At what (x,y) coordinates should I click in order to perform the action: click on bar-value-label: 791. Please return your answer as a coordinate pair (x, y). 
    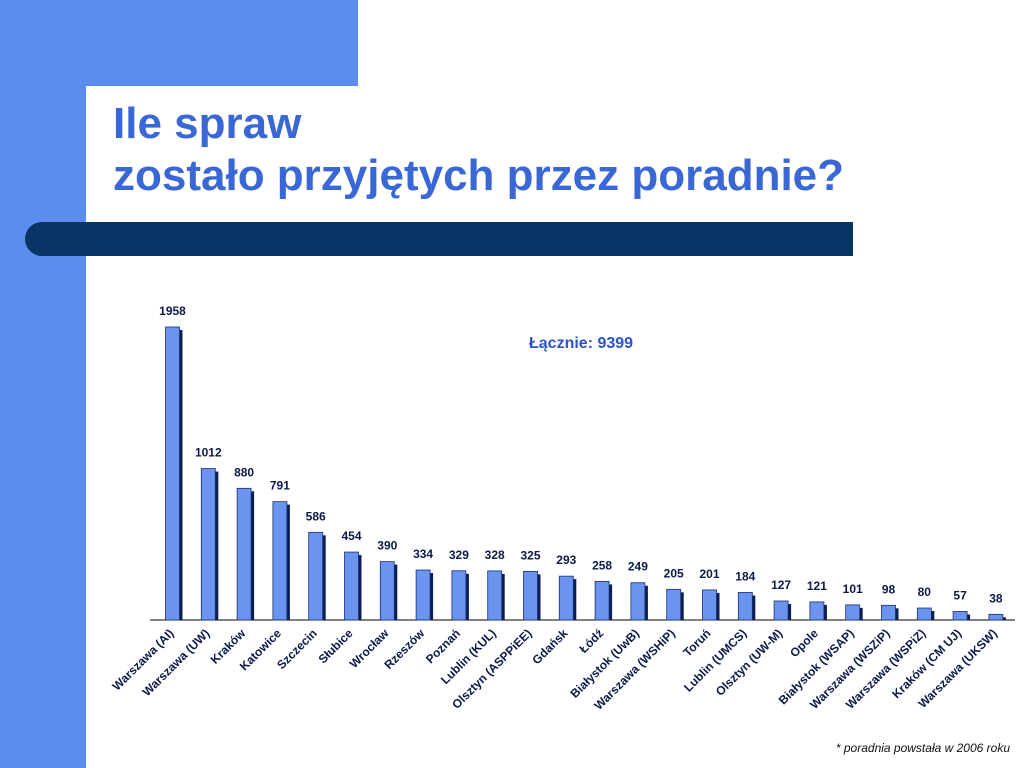
    Looking at the image, I should click on (280, 486).